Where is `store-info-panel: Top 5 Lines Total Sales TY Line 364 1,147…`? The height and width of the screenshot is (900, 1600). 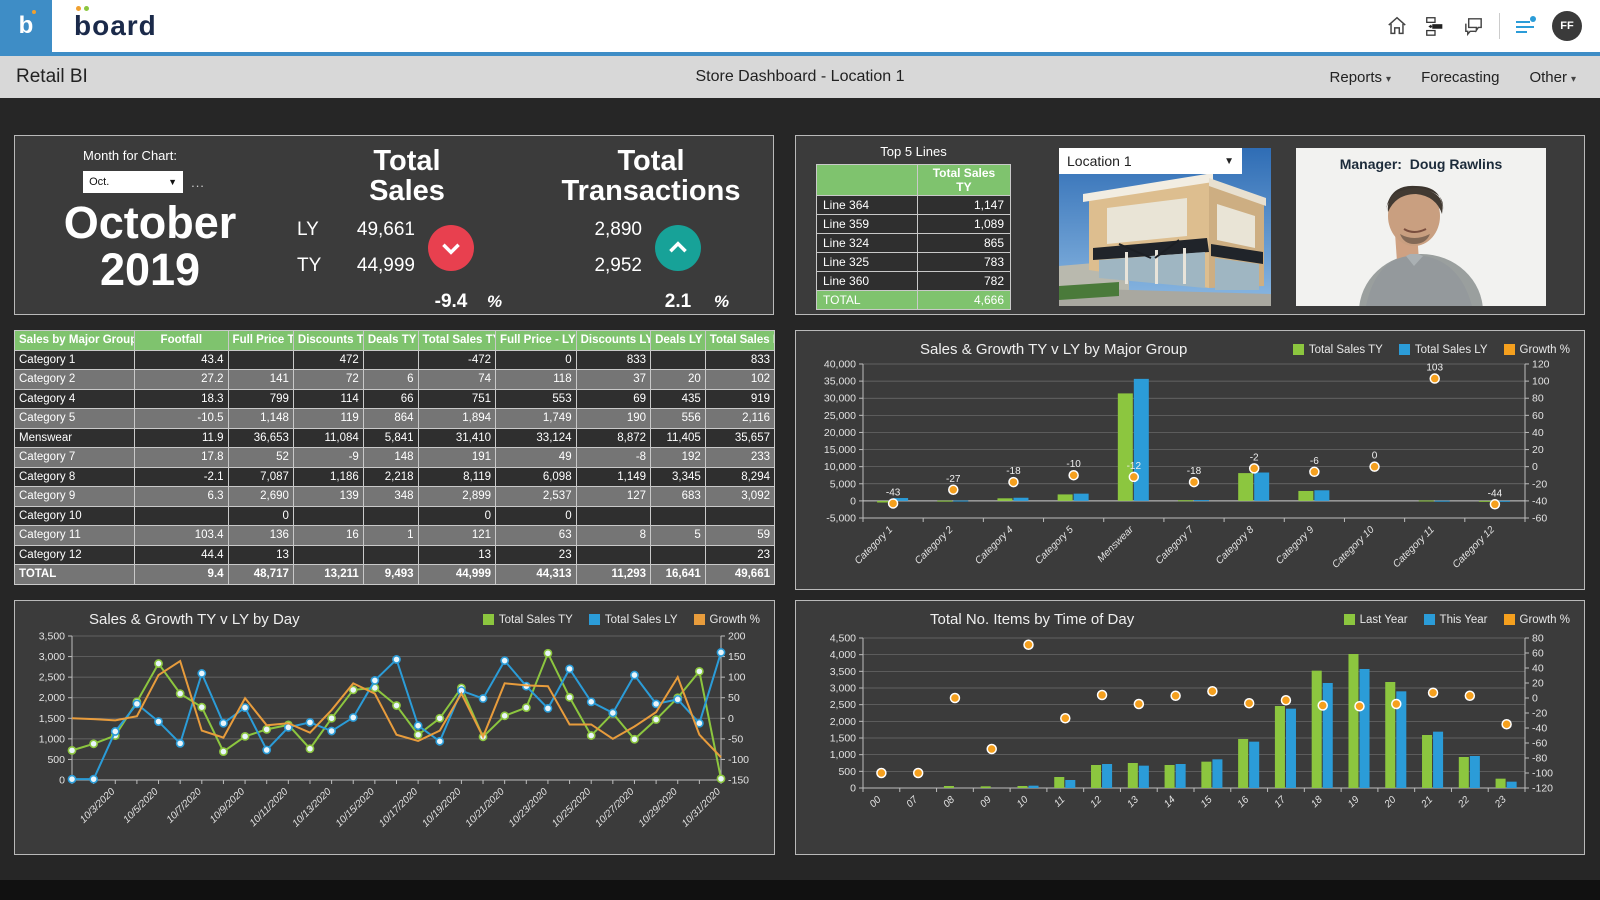 store-info-panel: Top 5 Lines Total Sales TY Line 364 1,147… is located at coordinates (1190, 225).